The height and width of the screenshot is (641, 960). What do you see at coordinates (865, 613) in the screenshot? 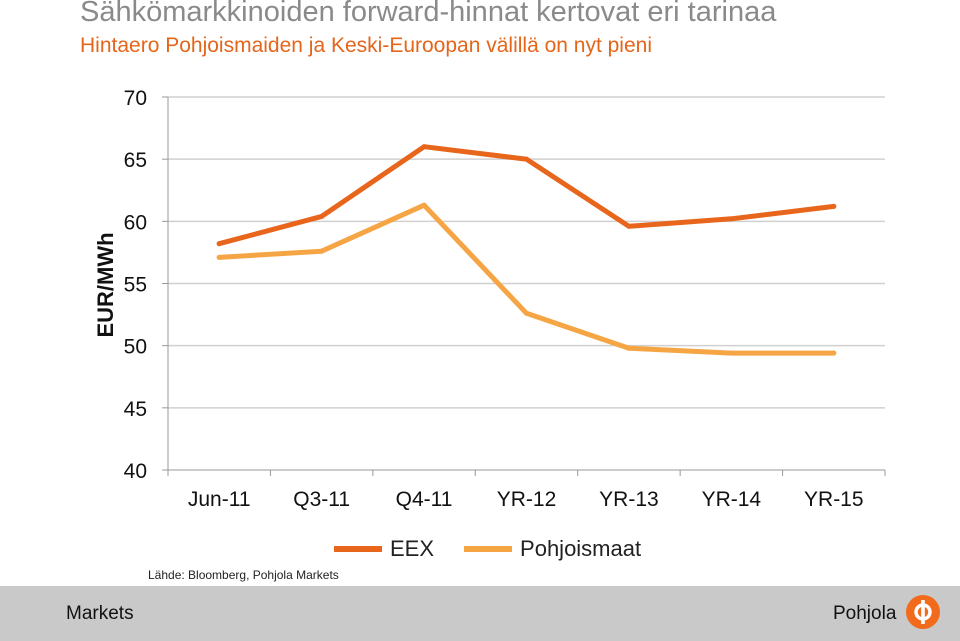
I see `footer-pohjola-label: Pohjola` at bounding box center [865, 613].